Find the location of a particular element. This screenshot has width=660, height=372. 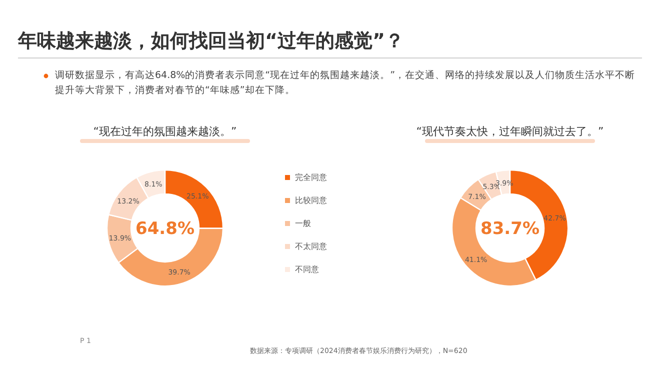

chart-title: “现代节奏太快，过年瞬间就过去了。” is located at coordinates (510, 131).